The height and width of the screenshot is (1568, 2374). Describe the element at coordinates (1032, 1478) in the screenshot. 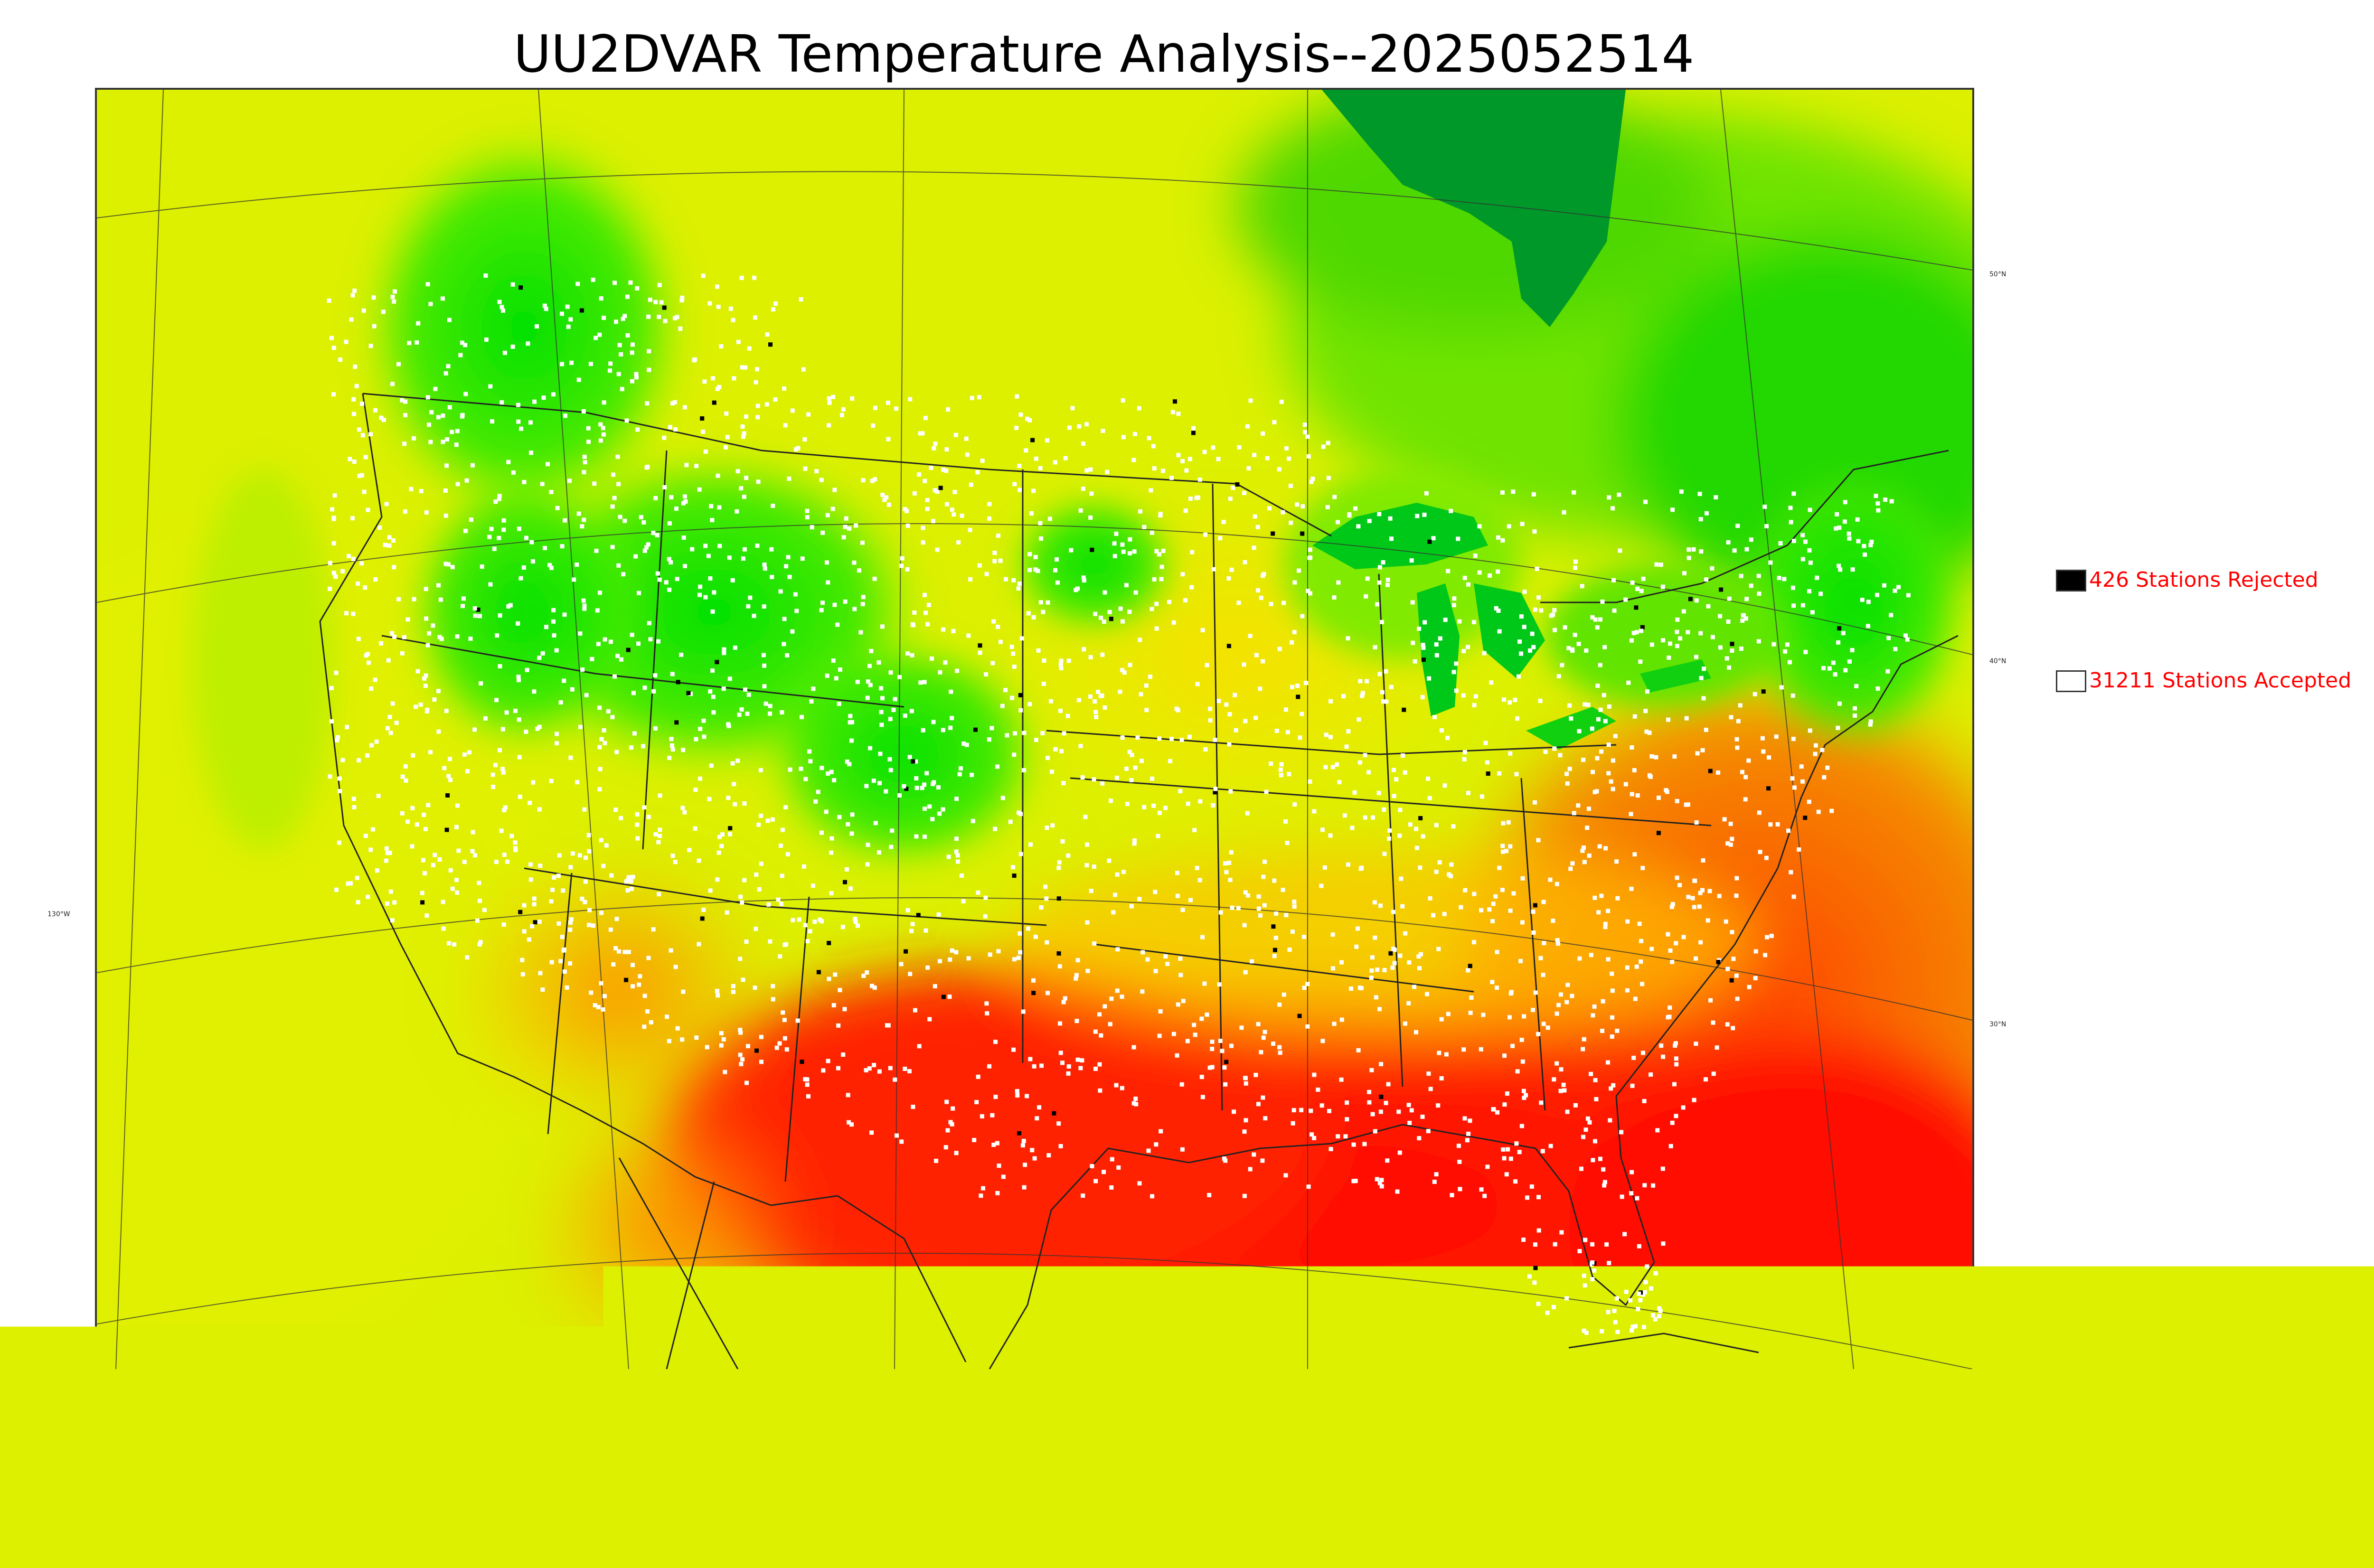

I see `colorbar` at that location.